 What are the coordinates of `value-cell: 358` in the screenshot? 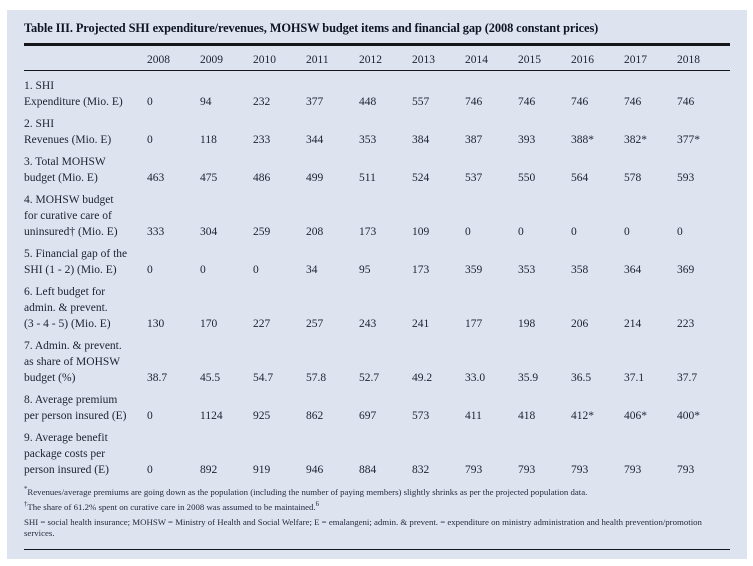 It's located at (580, 269).